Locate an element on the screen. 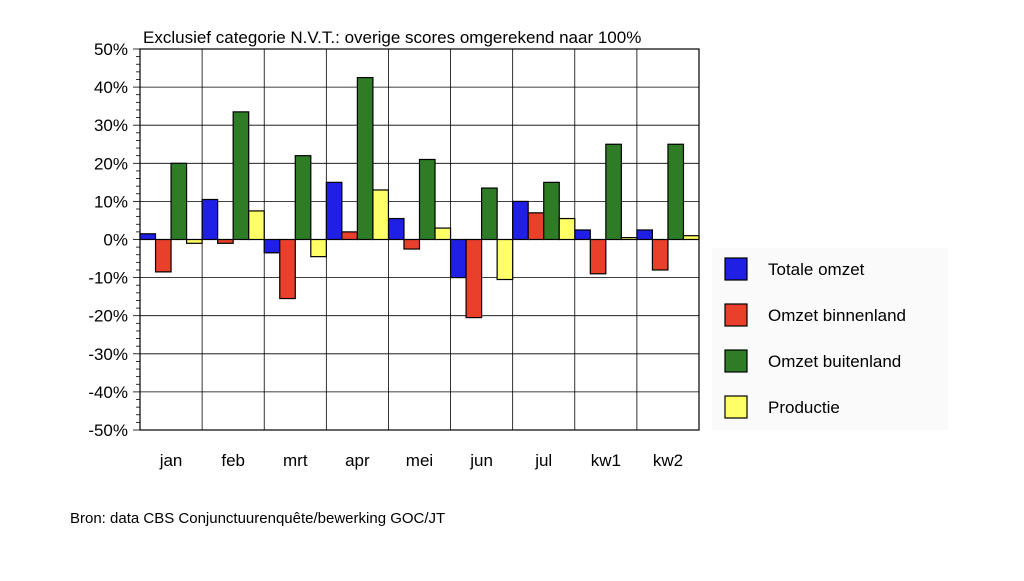 The height and width of the screenshot is (581, 1024). y-tick-label: 50% is located at coordinates (111, 49).